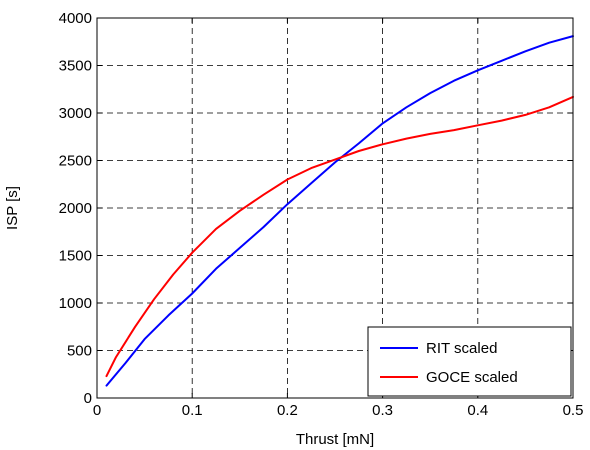 This screenshot has width=590, height=450. I want to click on legend-label-rit: RIT scaled, so click(461, 348).